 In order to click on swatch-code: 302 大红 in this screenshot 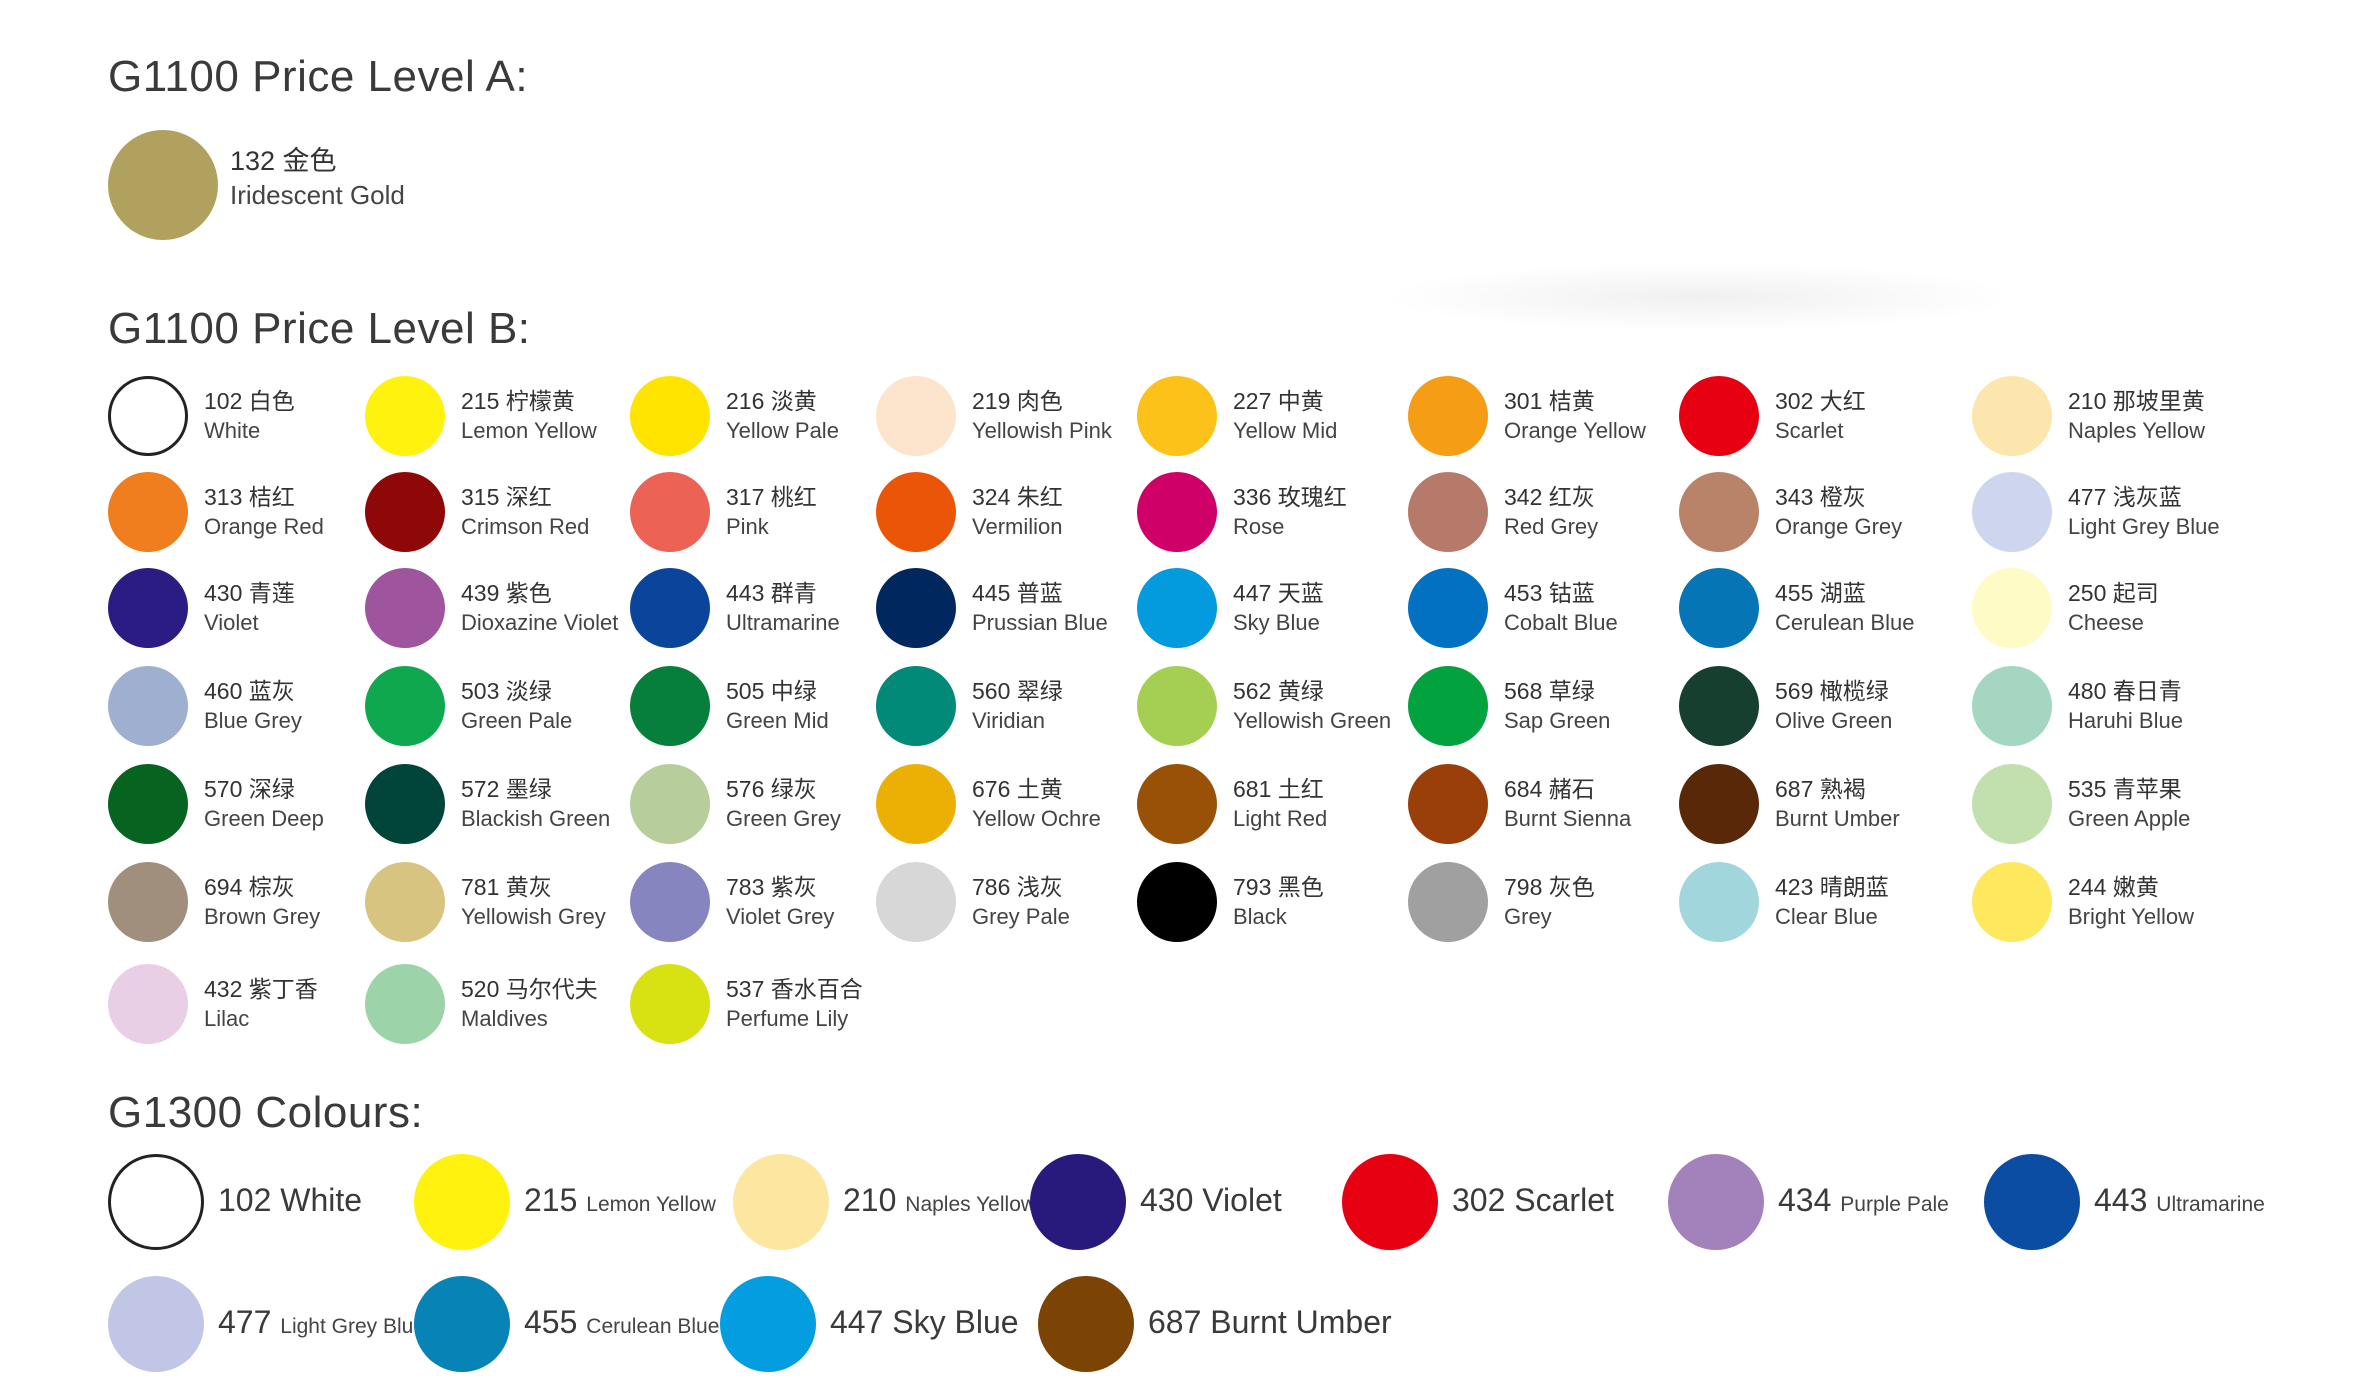, I will do `click(1820, 401)`.